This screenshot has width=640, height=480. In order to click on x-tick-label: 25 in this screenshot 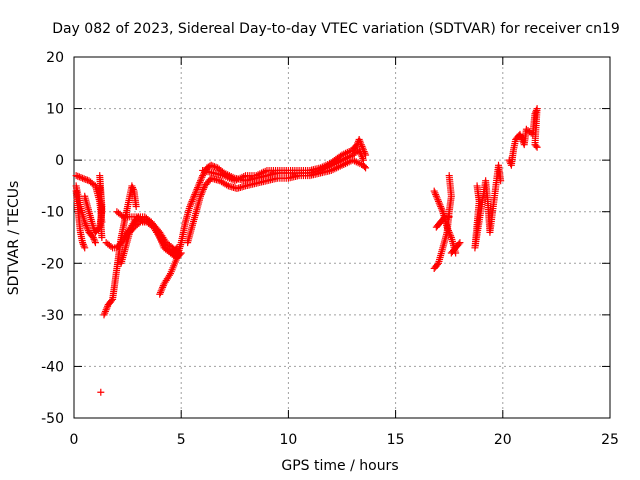, I will do `click(610, 440)`.